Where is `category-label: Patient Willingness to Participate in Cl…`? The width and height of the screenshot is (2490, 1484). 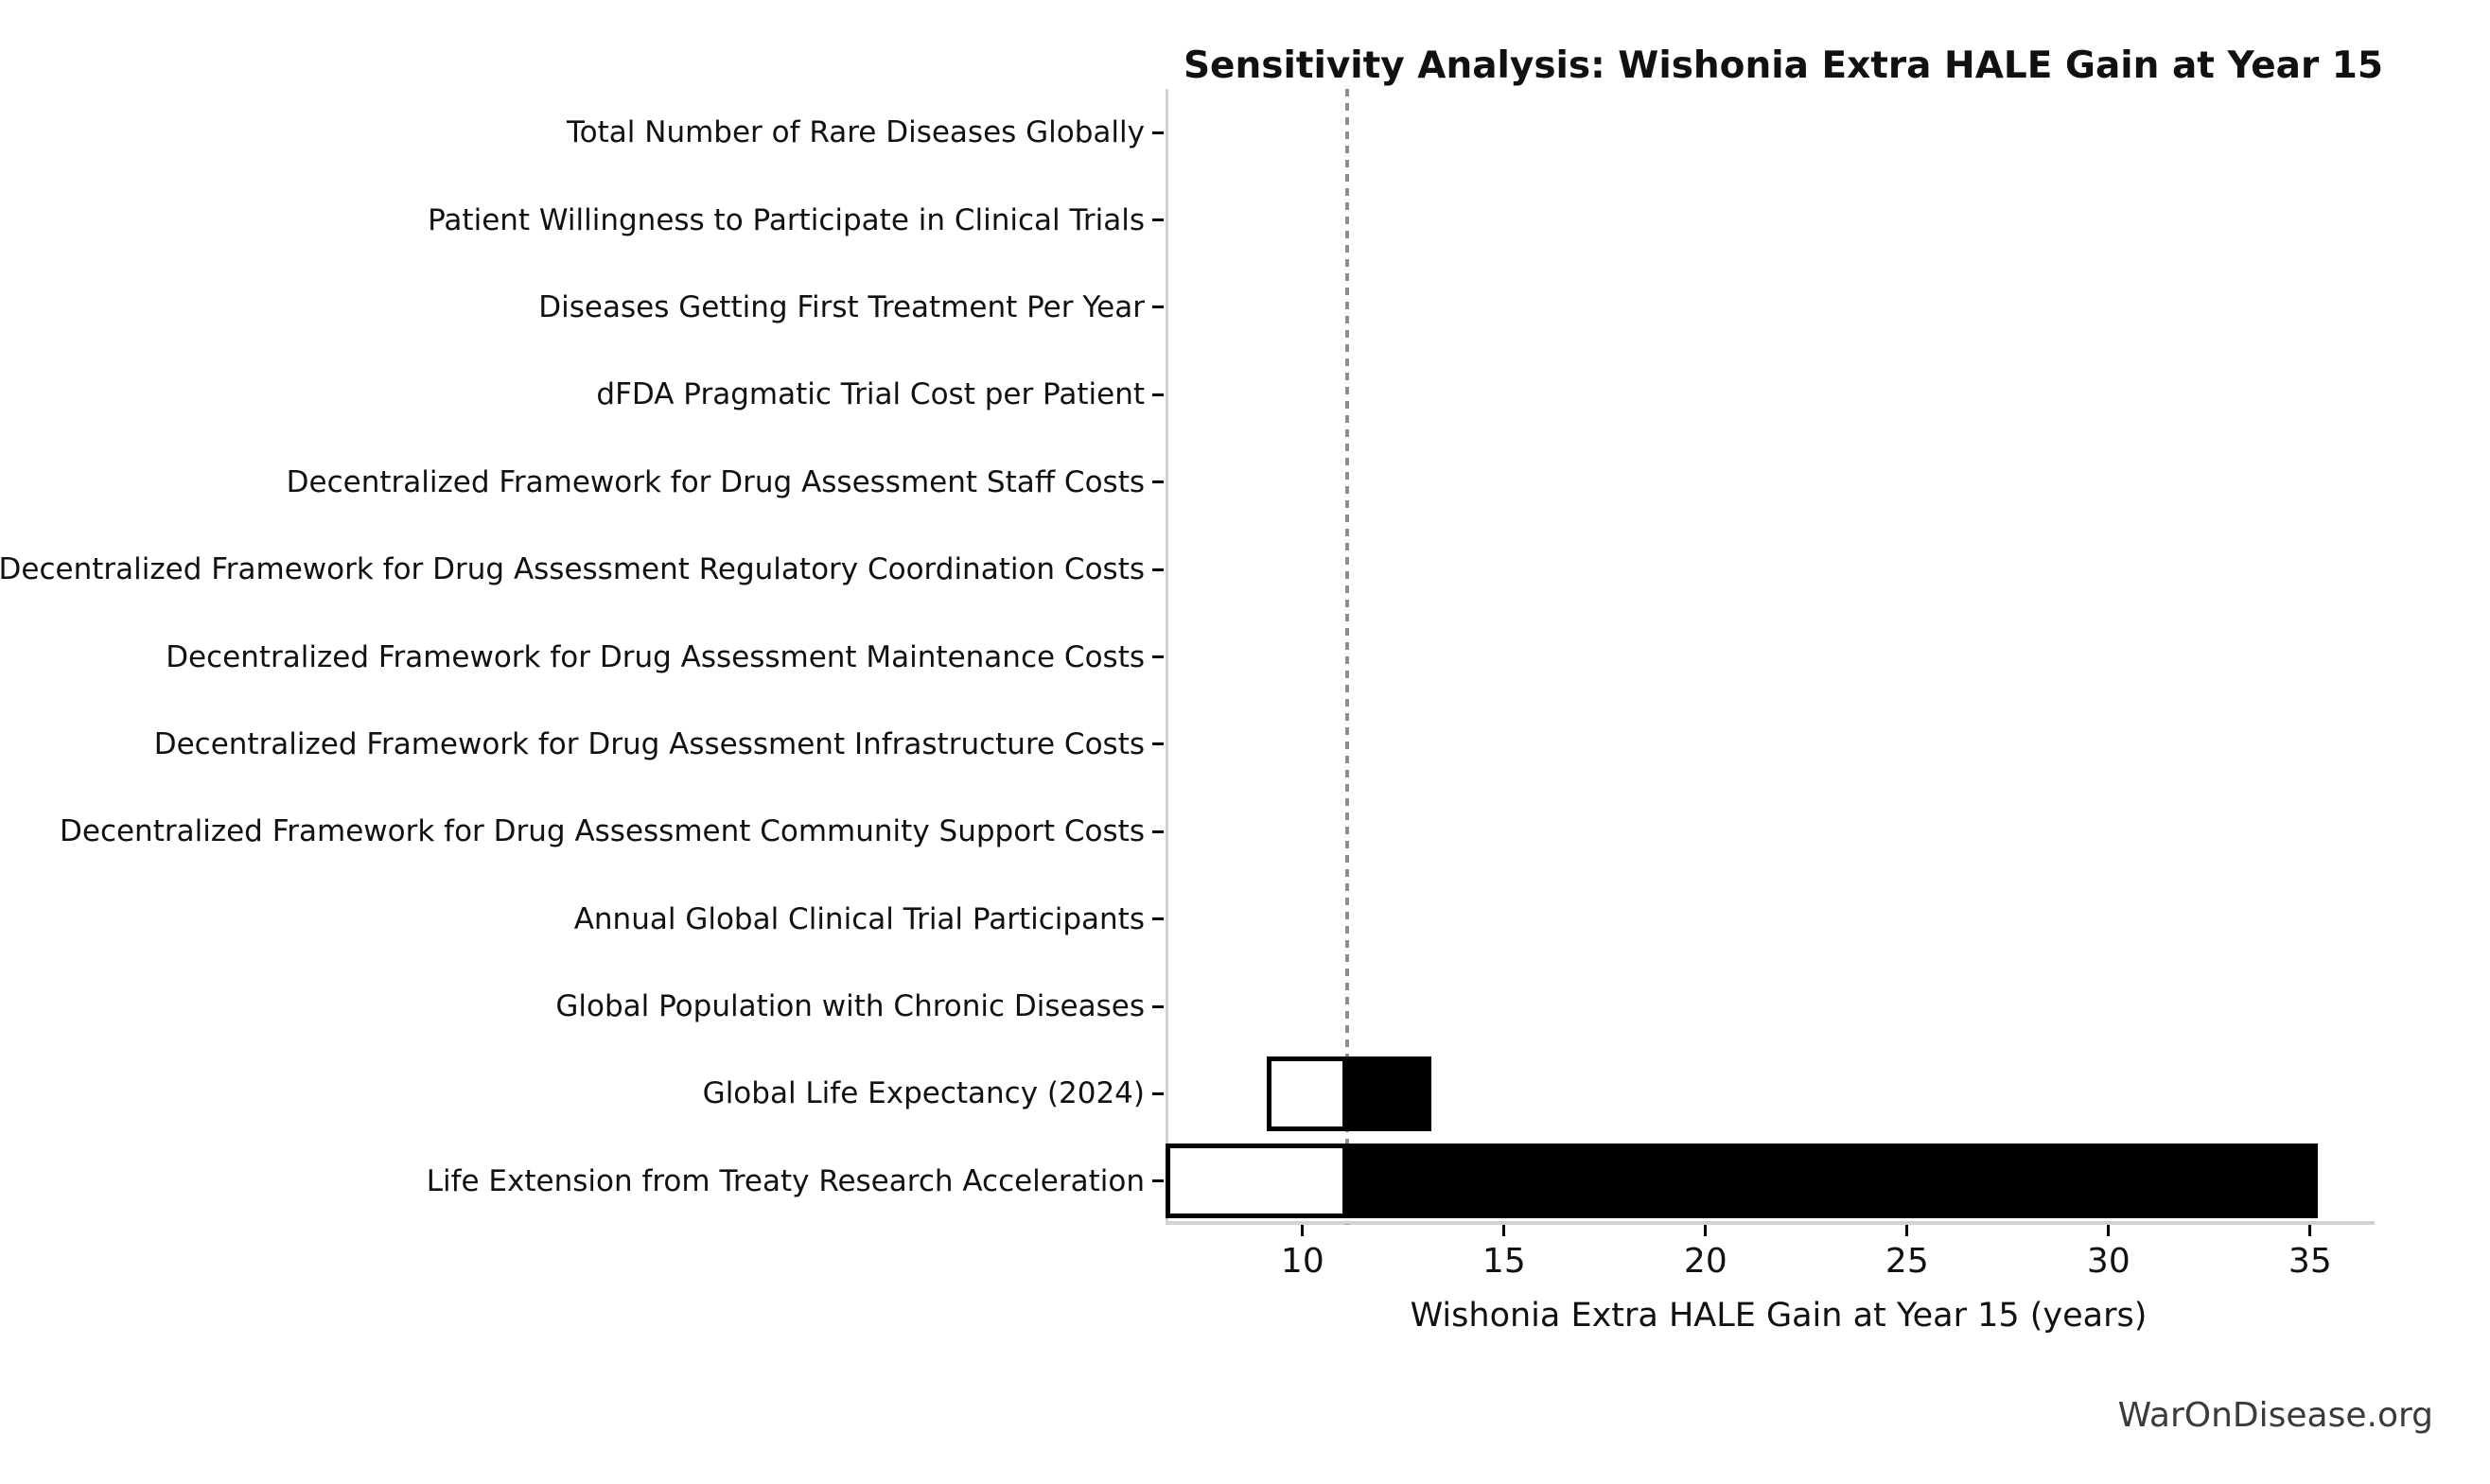
category-label: Patient Willingness to Participate in Cl… is located at coordinates (786, 219).